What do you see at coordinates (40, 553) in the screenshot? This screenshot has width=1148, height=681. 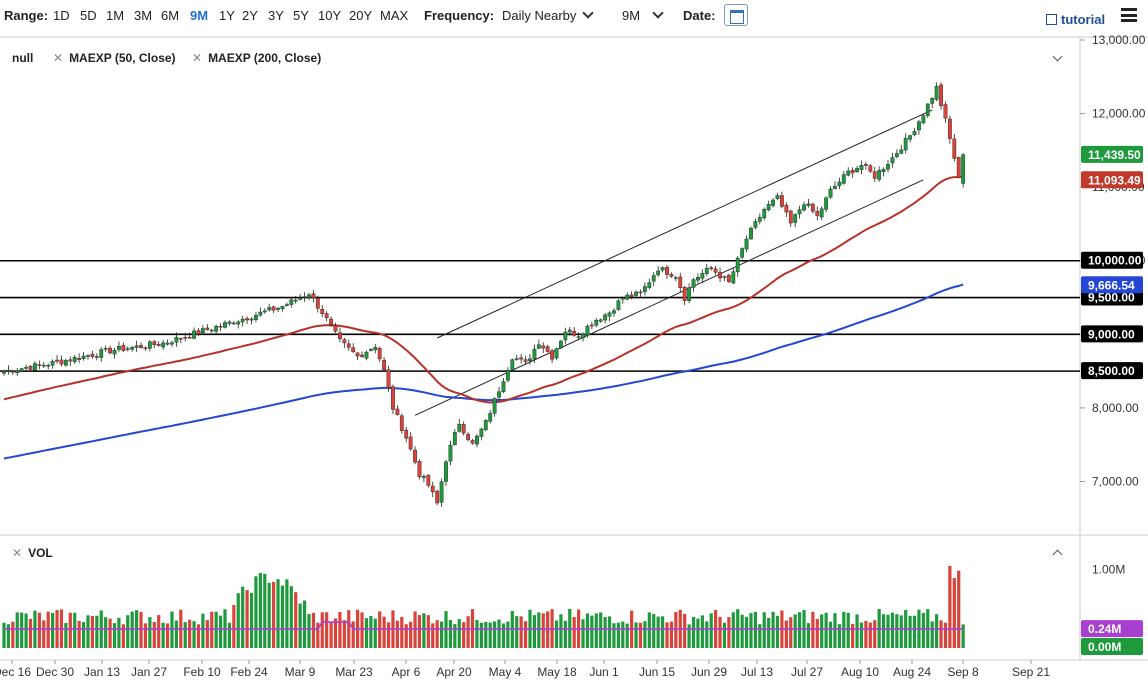 I see `volume-label: VOL` at bounding box center [40, 553].